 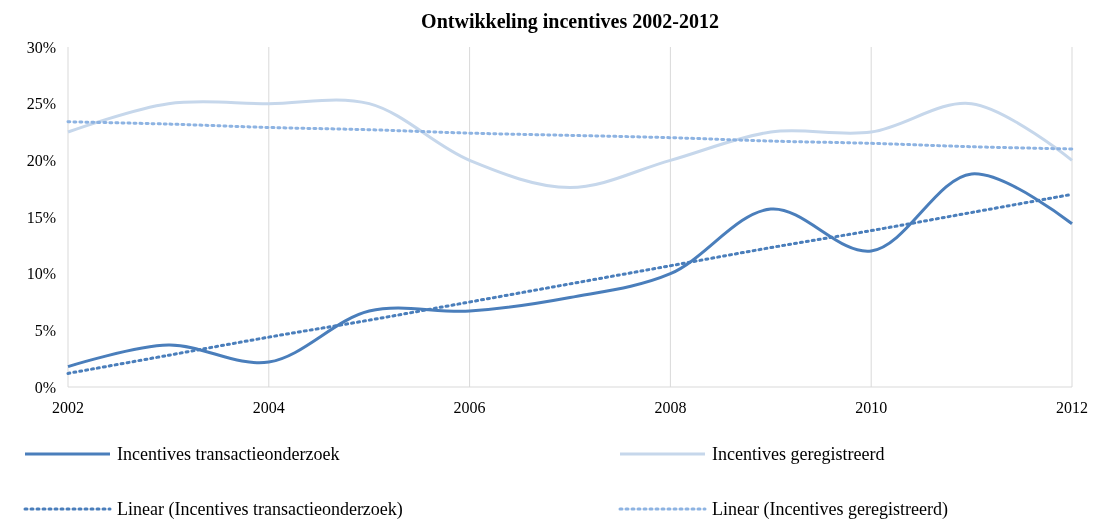 What do you see at coordinates (260, 510) in the screenshot?
I see `legend-label: Linear (Incentives transactieonderzoek)` at bounding box center [260, 510].